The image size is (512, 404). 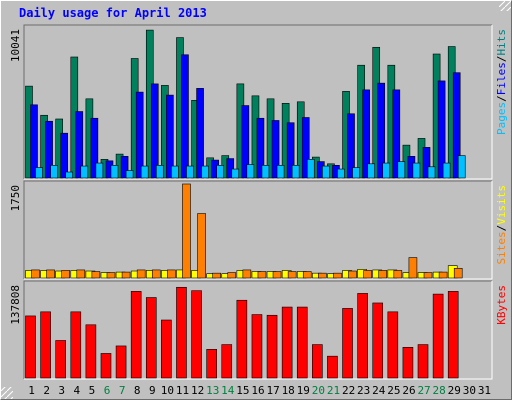 I want to click on day-label: 28, so click(x=439, y=390).